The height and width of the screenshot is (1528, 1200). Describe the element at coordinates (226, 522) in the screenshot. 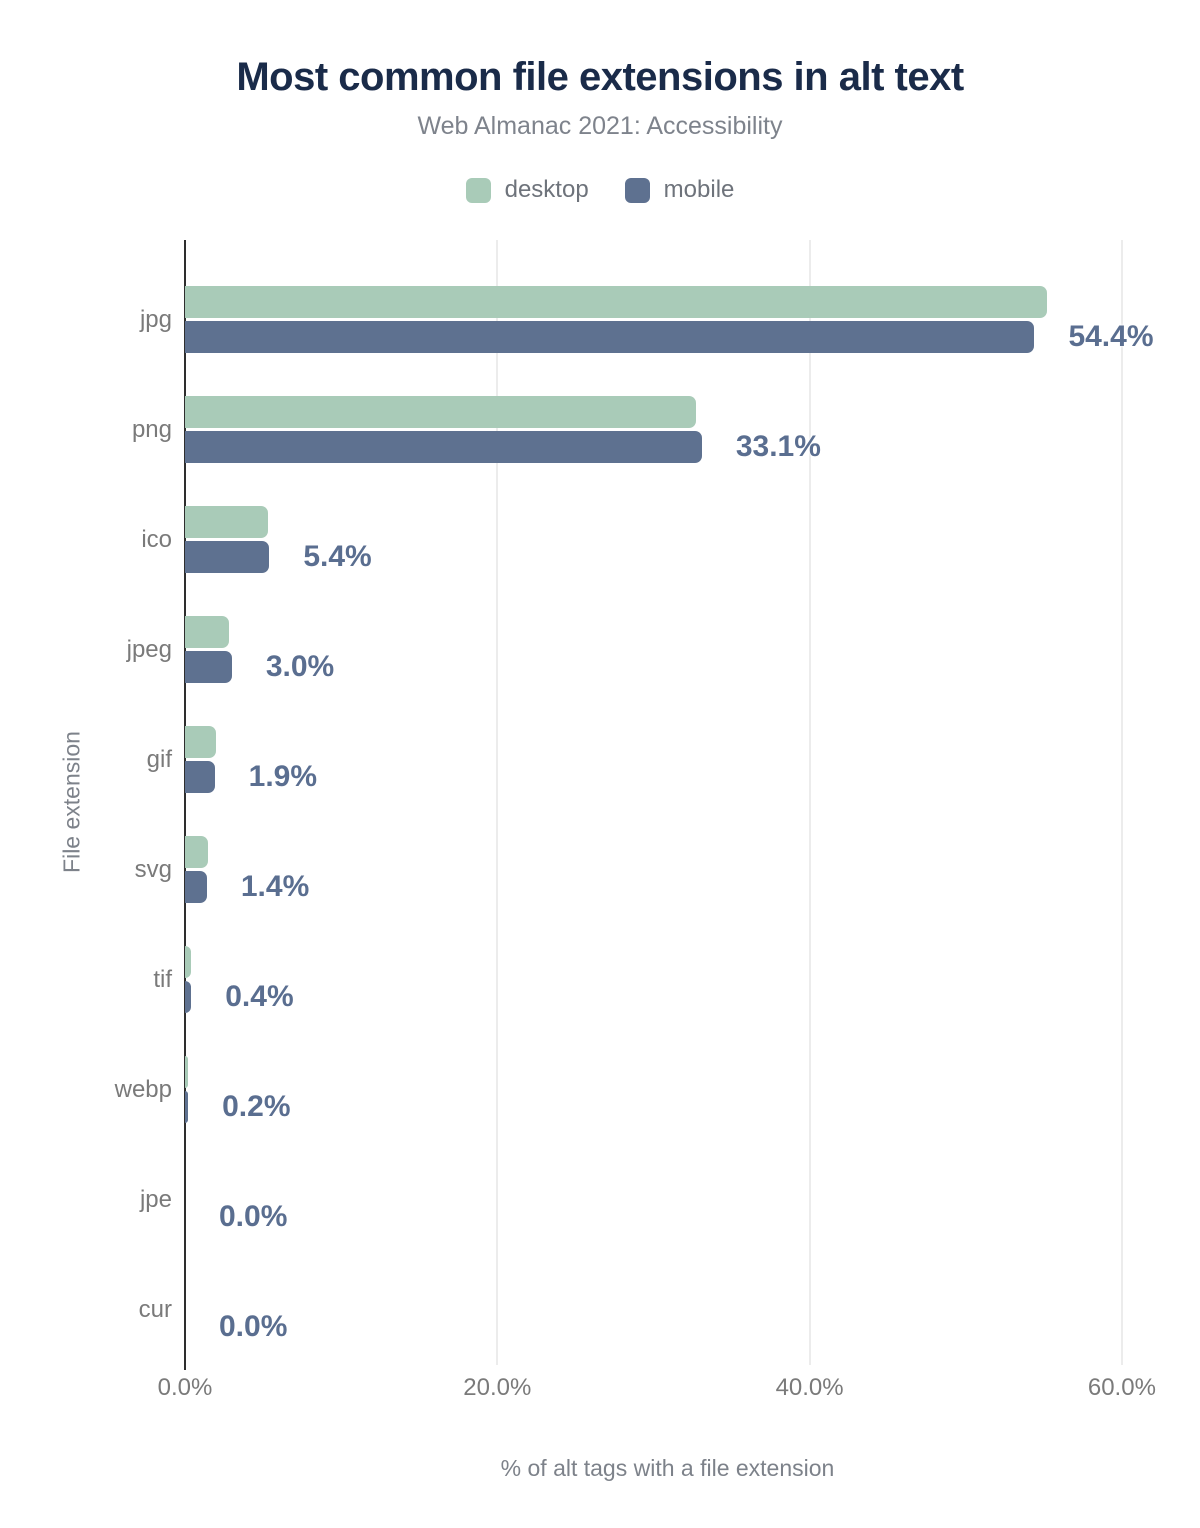

I see `bar-desktop-ico` at that location.